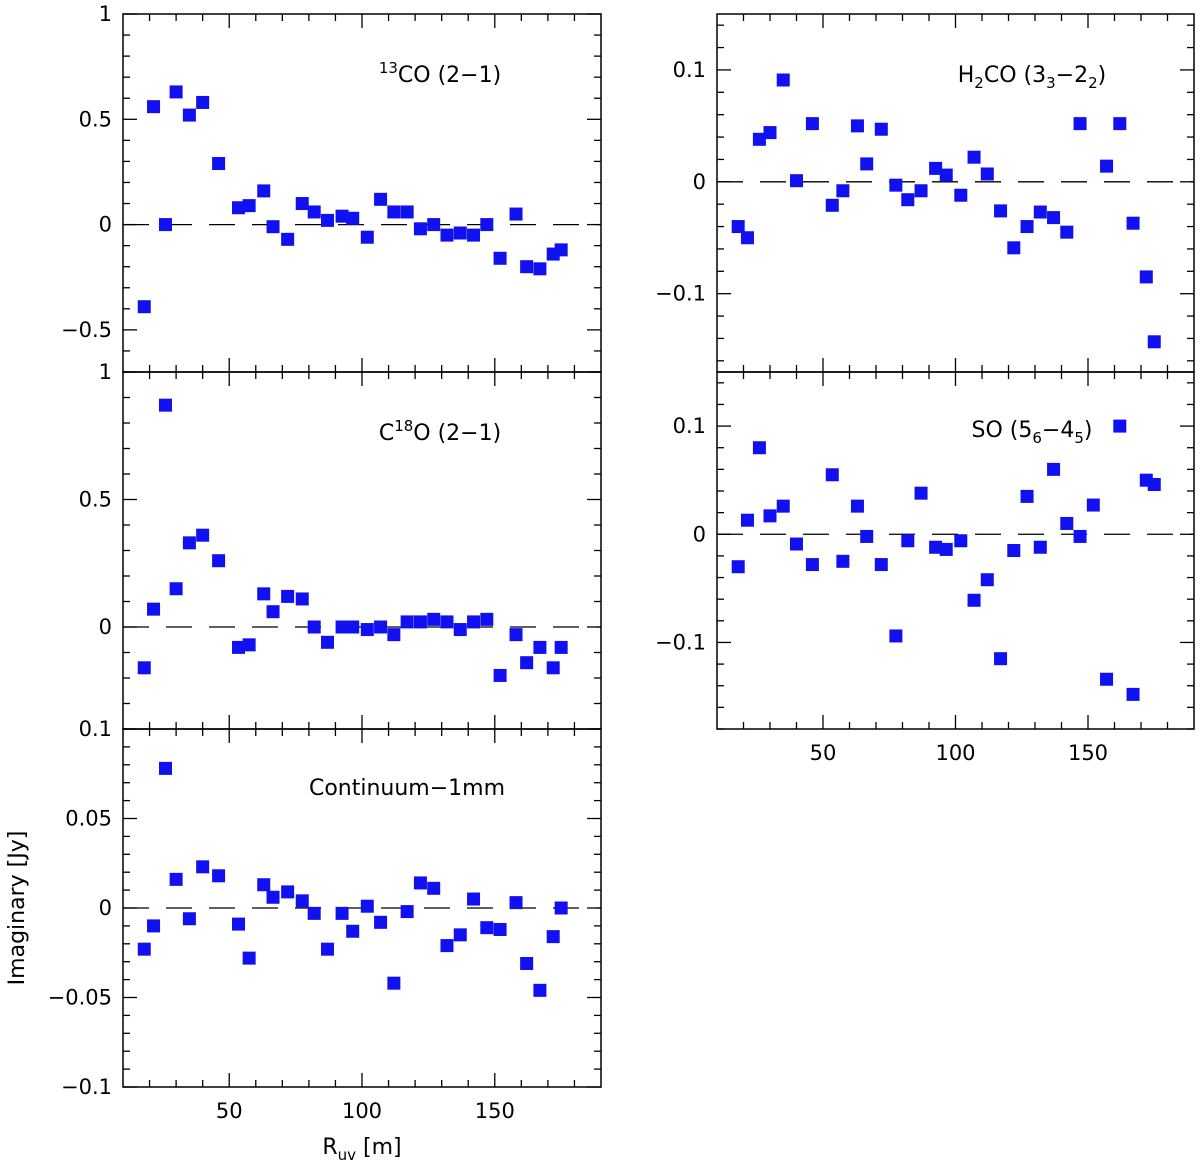  Describe the element at coordinates (1032, 77) in the screenshot. I see `h2co-title: H2CO (33−22)` at that location.